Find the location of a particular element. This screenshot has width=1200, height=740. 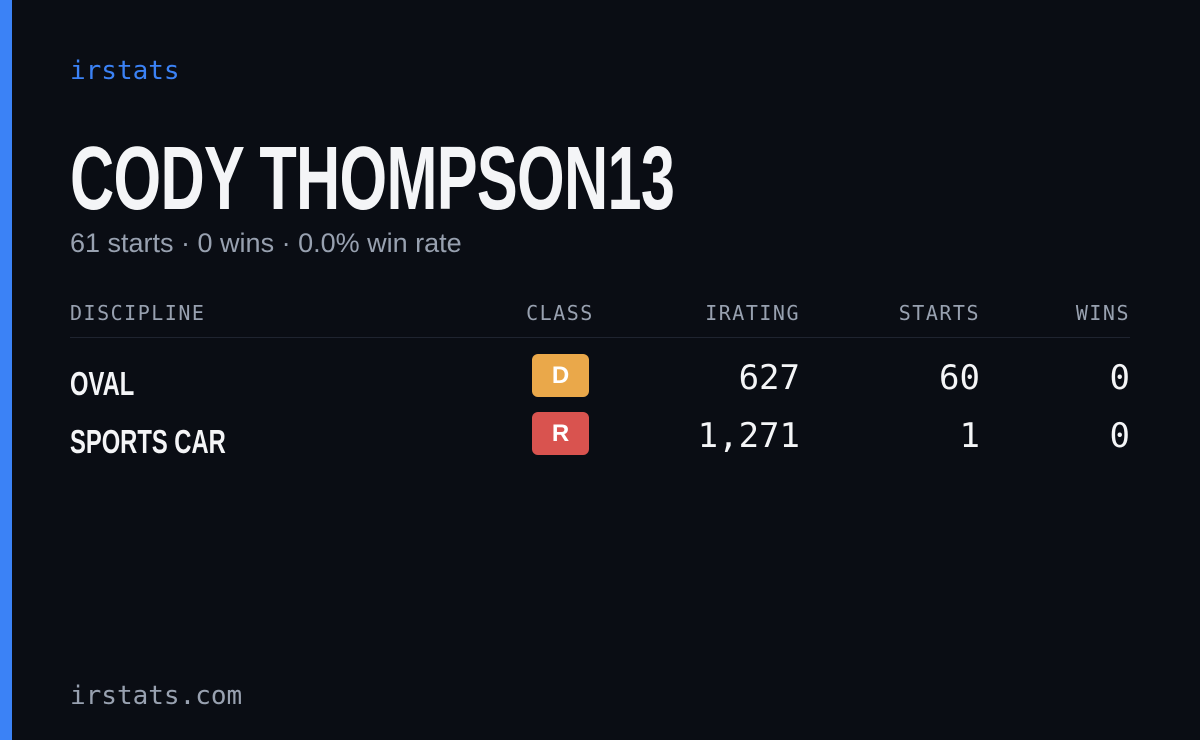

starts-value: 60 is located at coordinates (959, 378).